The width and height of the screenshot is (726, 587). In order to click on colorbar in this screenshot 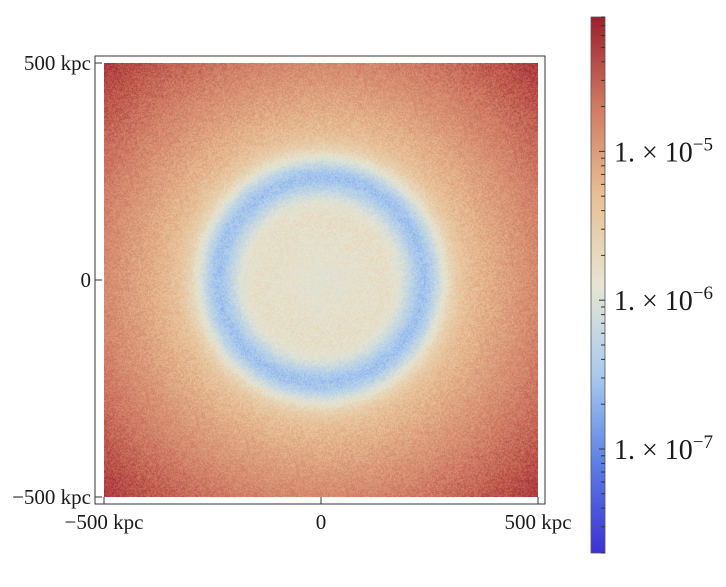, I will do `click(598, 285)`.